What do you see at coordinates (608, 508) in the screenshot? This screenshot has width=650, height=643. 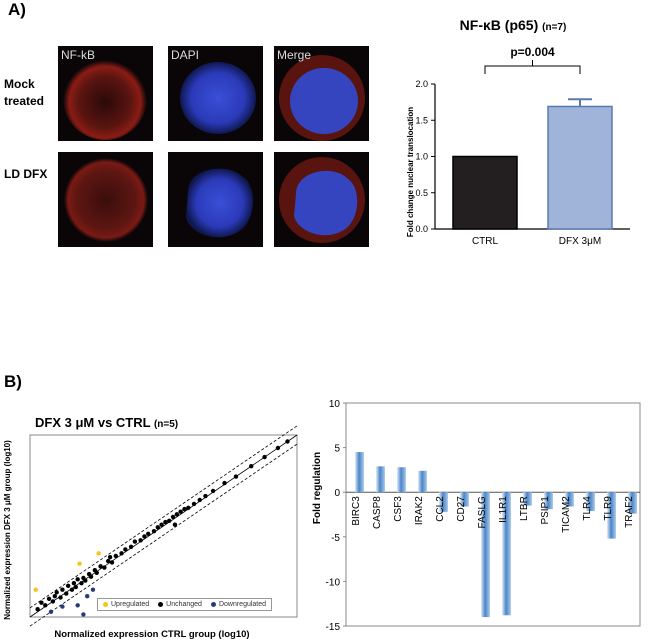 I see `gene-label: TLR9` at bounding box center [608, 508].